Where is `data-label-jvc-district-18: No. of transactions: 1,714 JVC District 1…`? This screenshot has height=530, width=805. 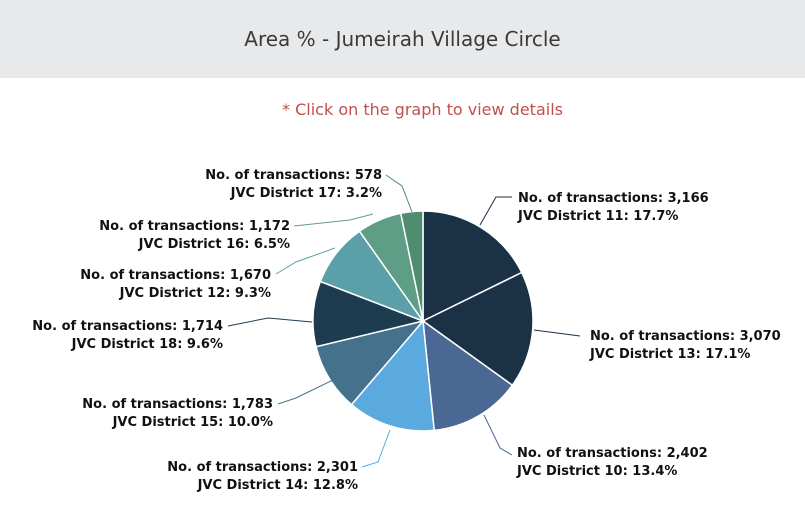
data-label-jvc-district-18: No. of transactions: 1,714 JVC District 1… is located at coordinates (127, 335).